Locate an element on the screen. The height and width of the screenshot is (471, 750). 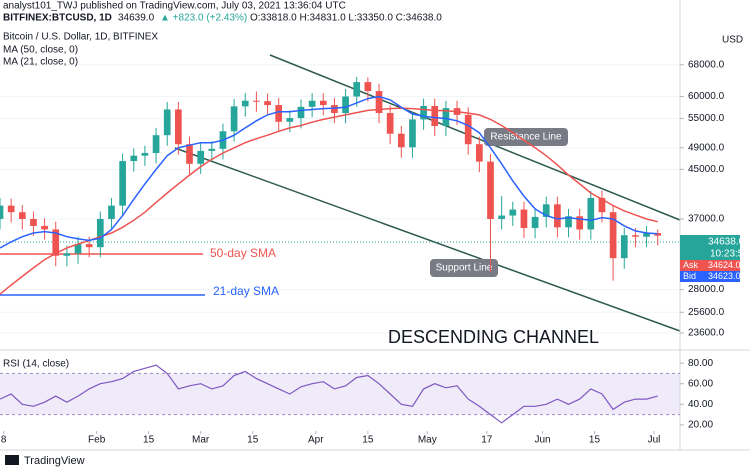
annotation: Resistance Line is located at coordinates (526, 137).